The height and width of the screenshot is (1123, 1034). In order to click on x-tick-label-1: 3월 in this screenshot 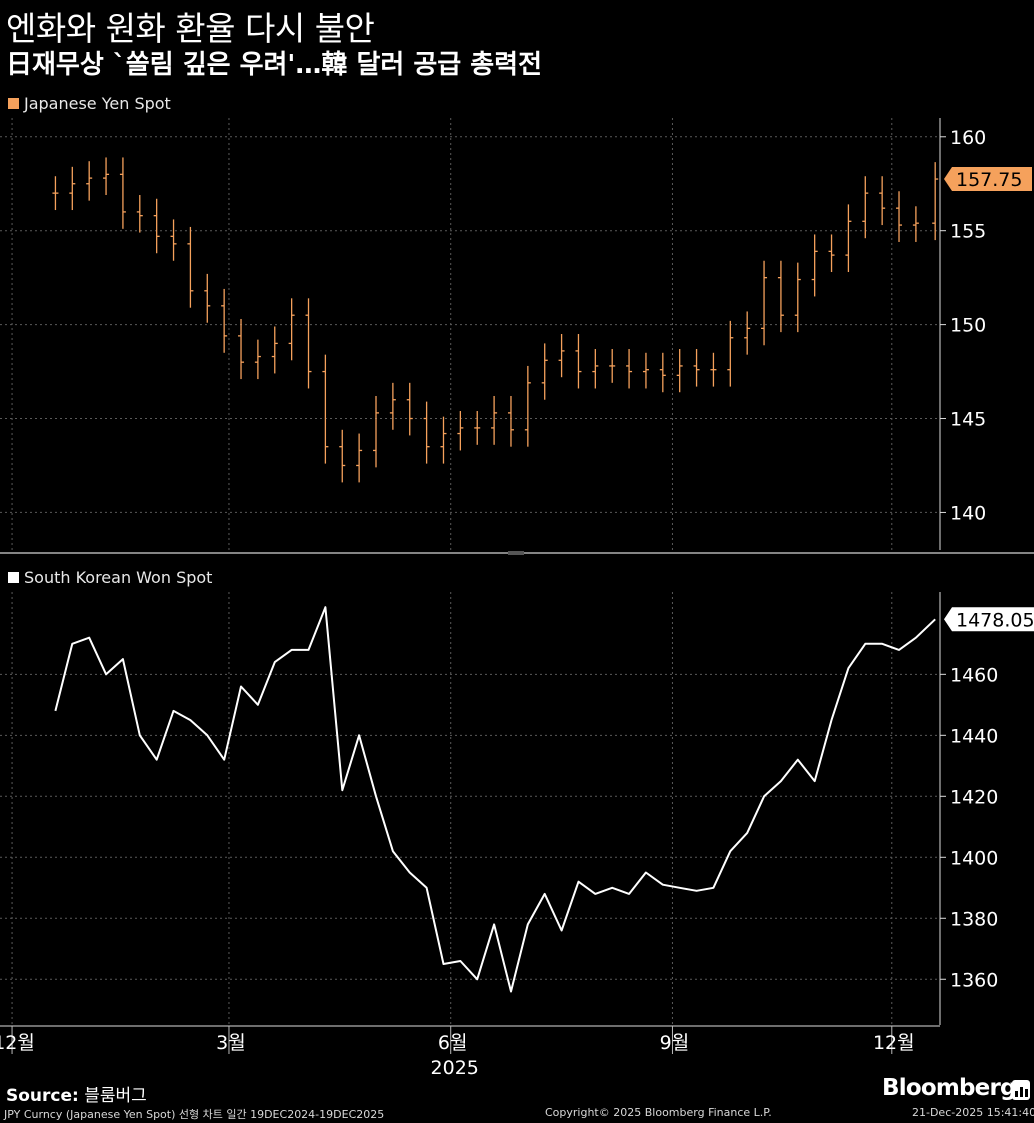, I will do `click(231, 1043)`.